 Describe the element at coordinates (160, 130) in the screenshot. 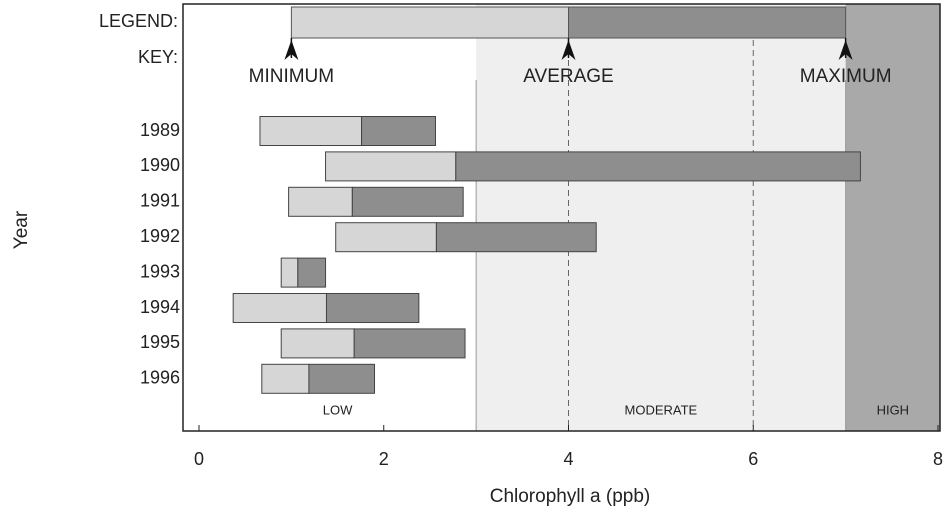

I see `y-tick-label: 1989` at that location.